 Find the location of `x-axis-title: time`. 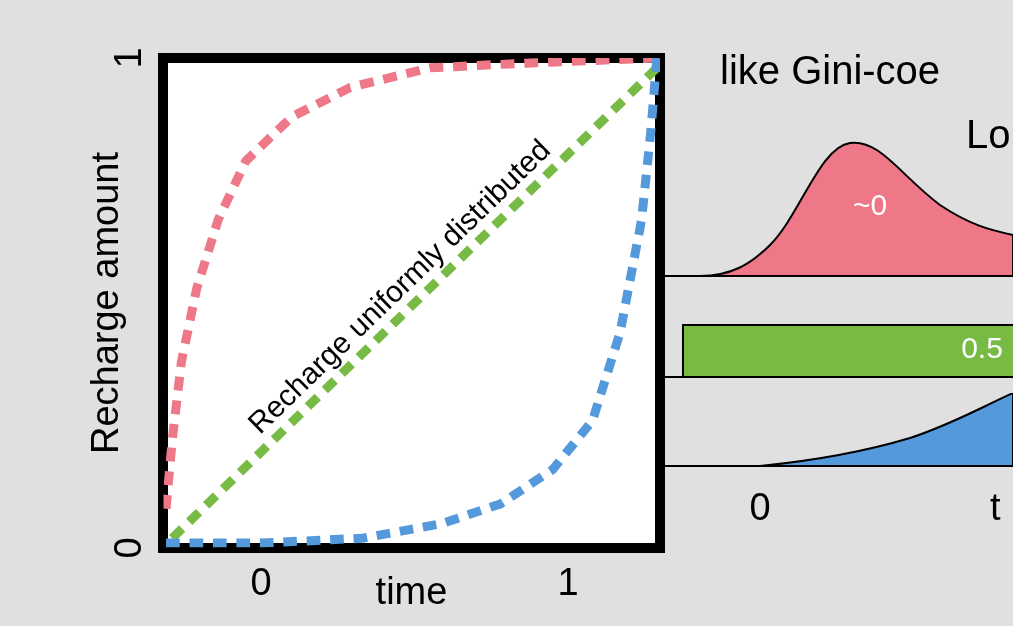

x-axis-title: time is located at coordinates (411, 591).